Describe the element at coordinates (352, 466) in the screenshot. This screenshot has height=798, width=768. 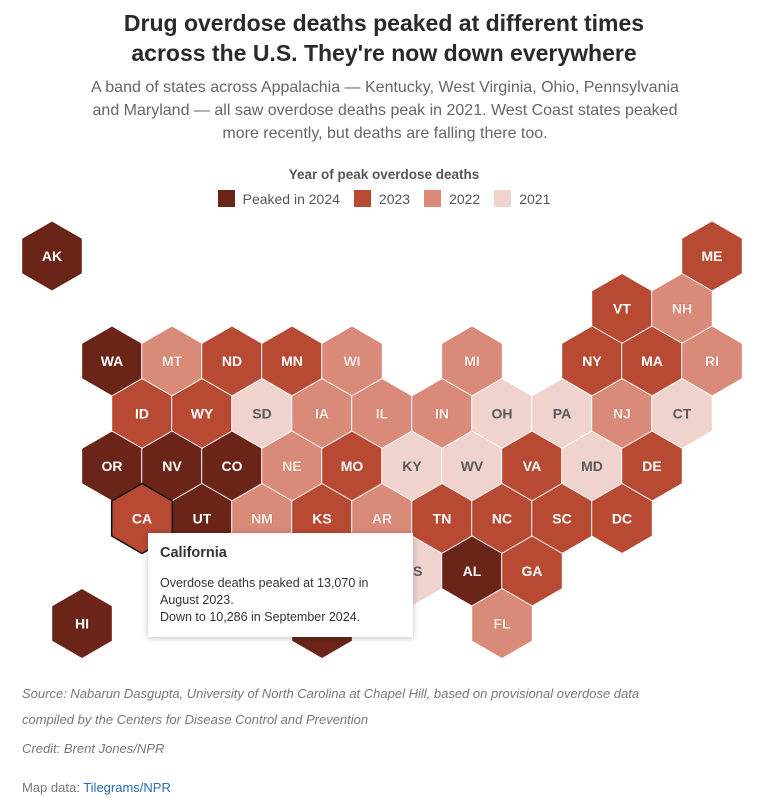
I see `state-label: MO` at that location.